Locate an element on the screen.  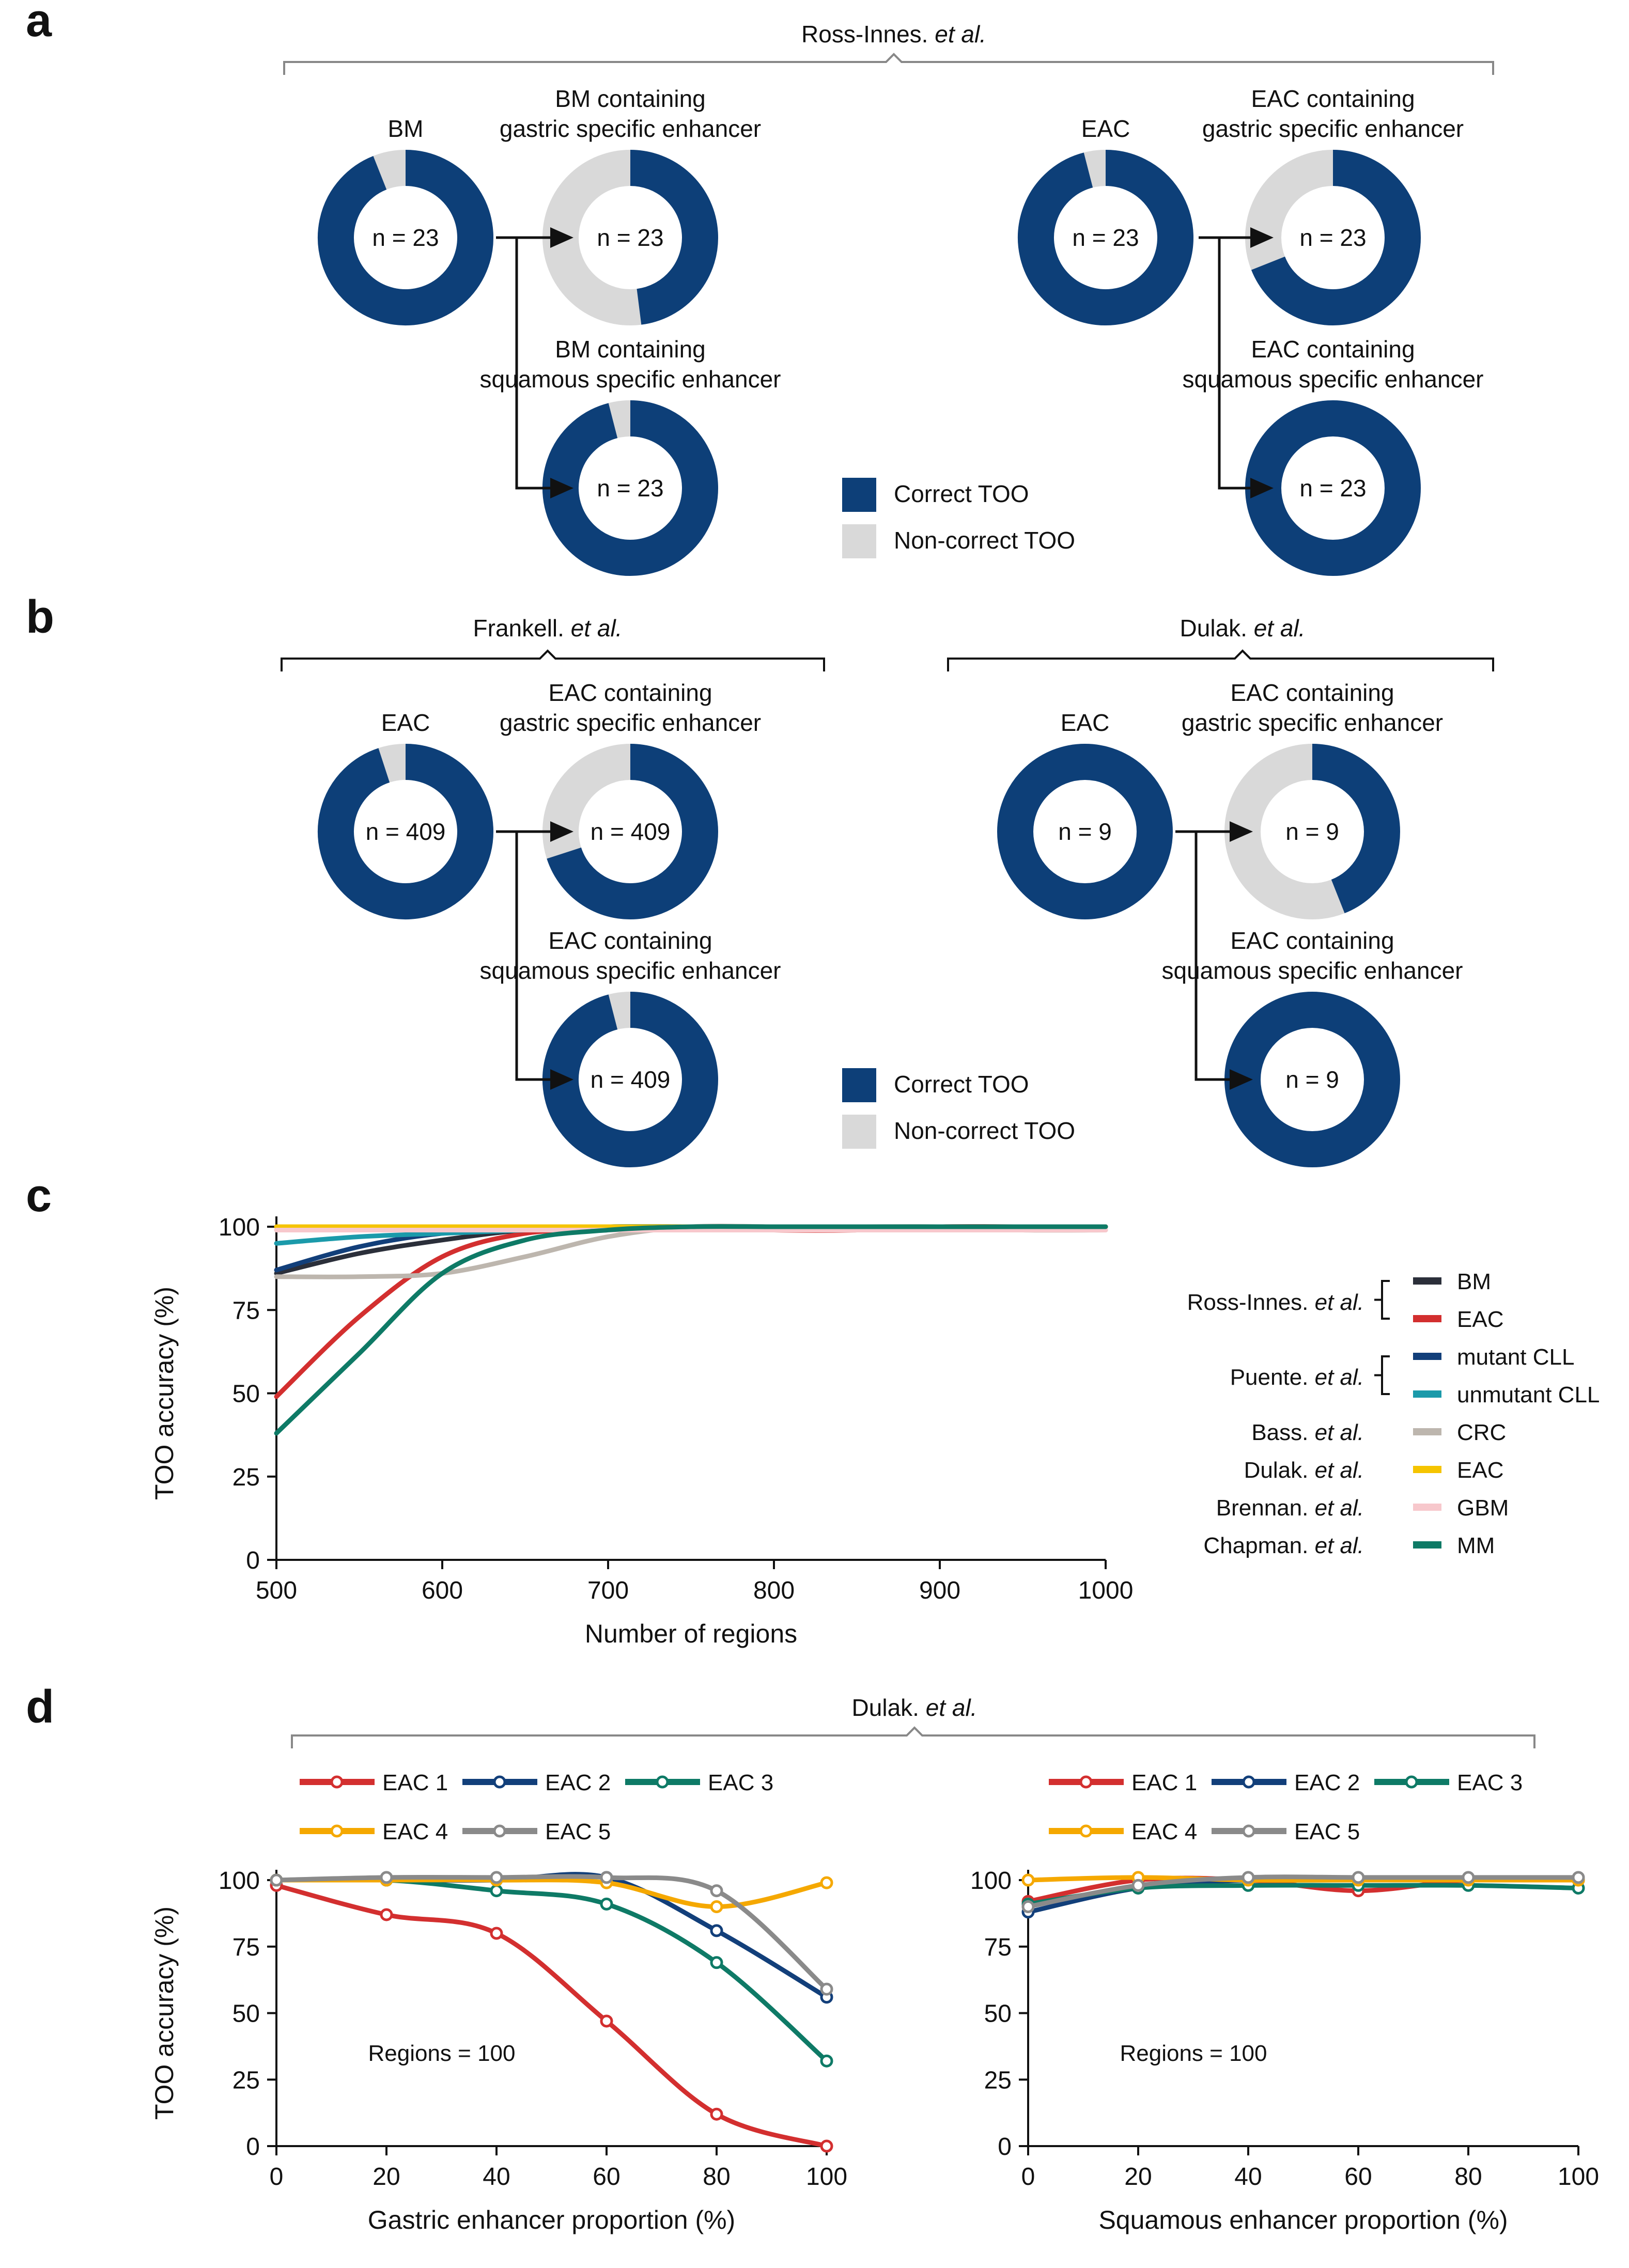
legend-series-label: EAC 2 is located at coordinates (578, 1782).